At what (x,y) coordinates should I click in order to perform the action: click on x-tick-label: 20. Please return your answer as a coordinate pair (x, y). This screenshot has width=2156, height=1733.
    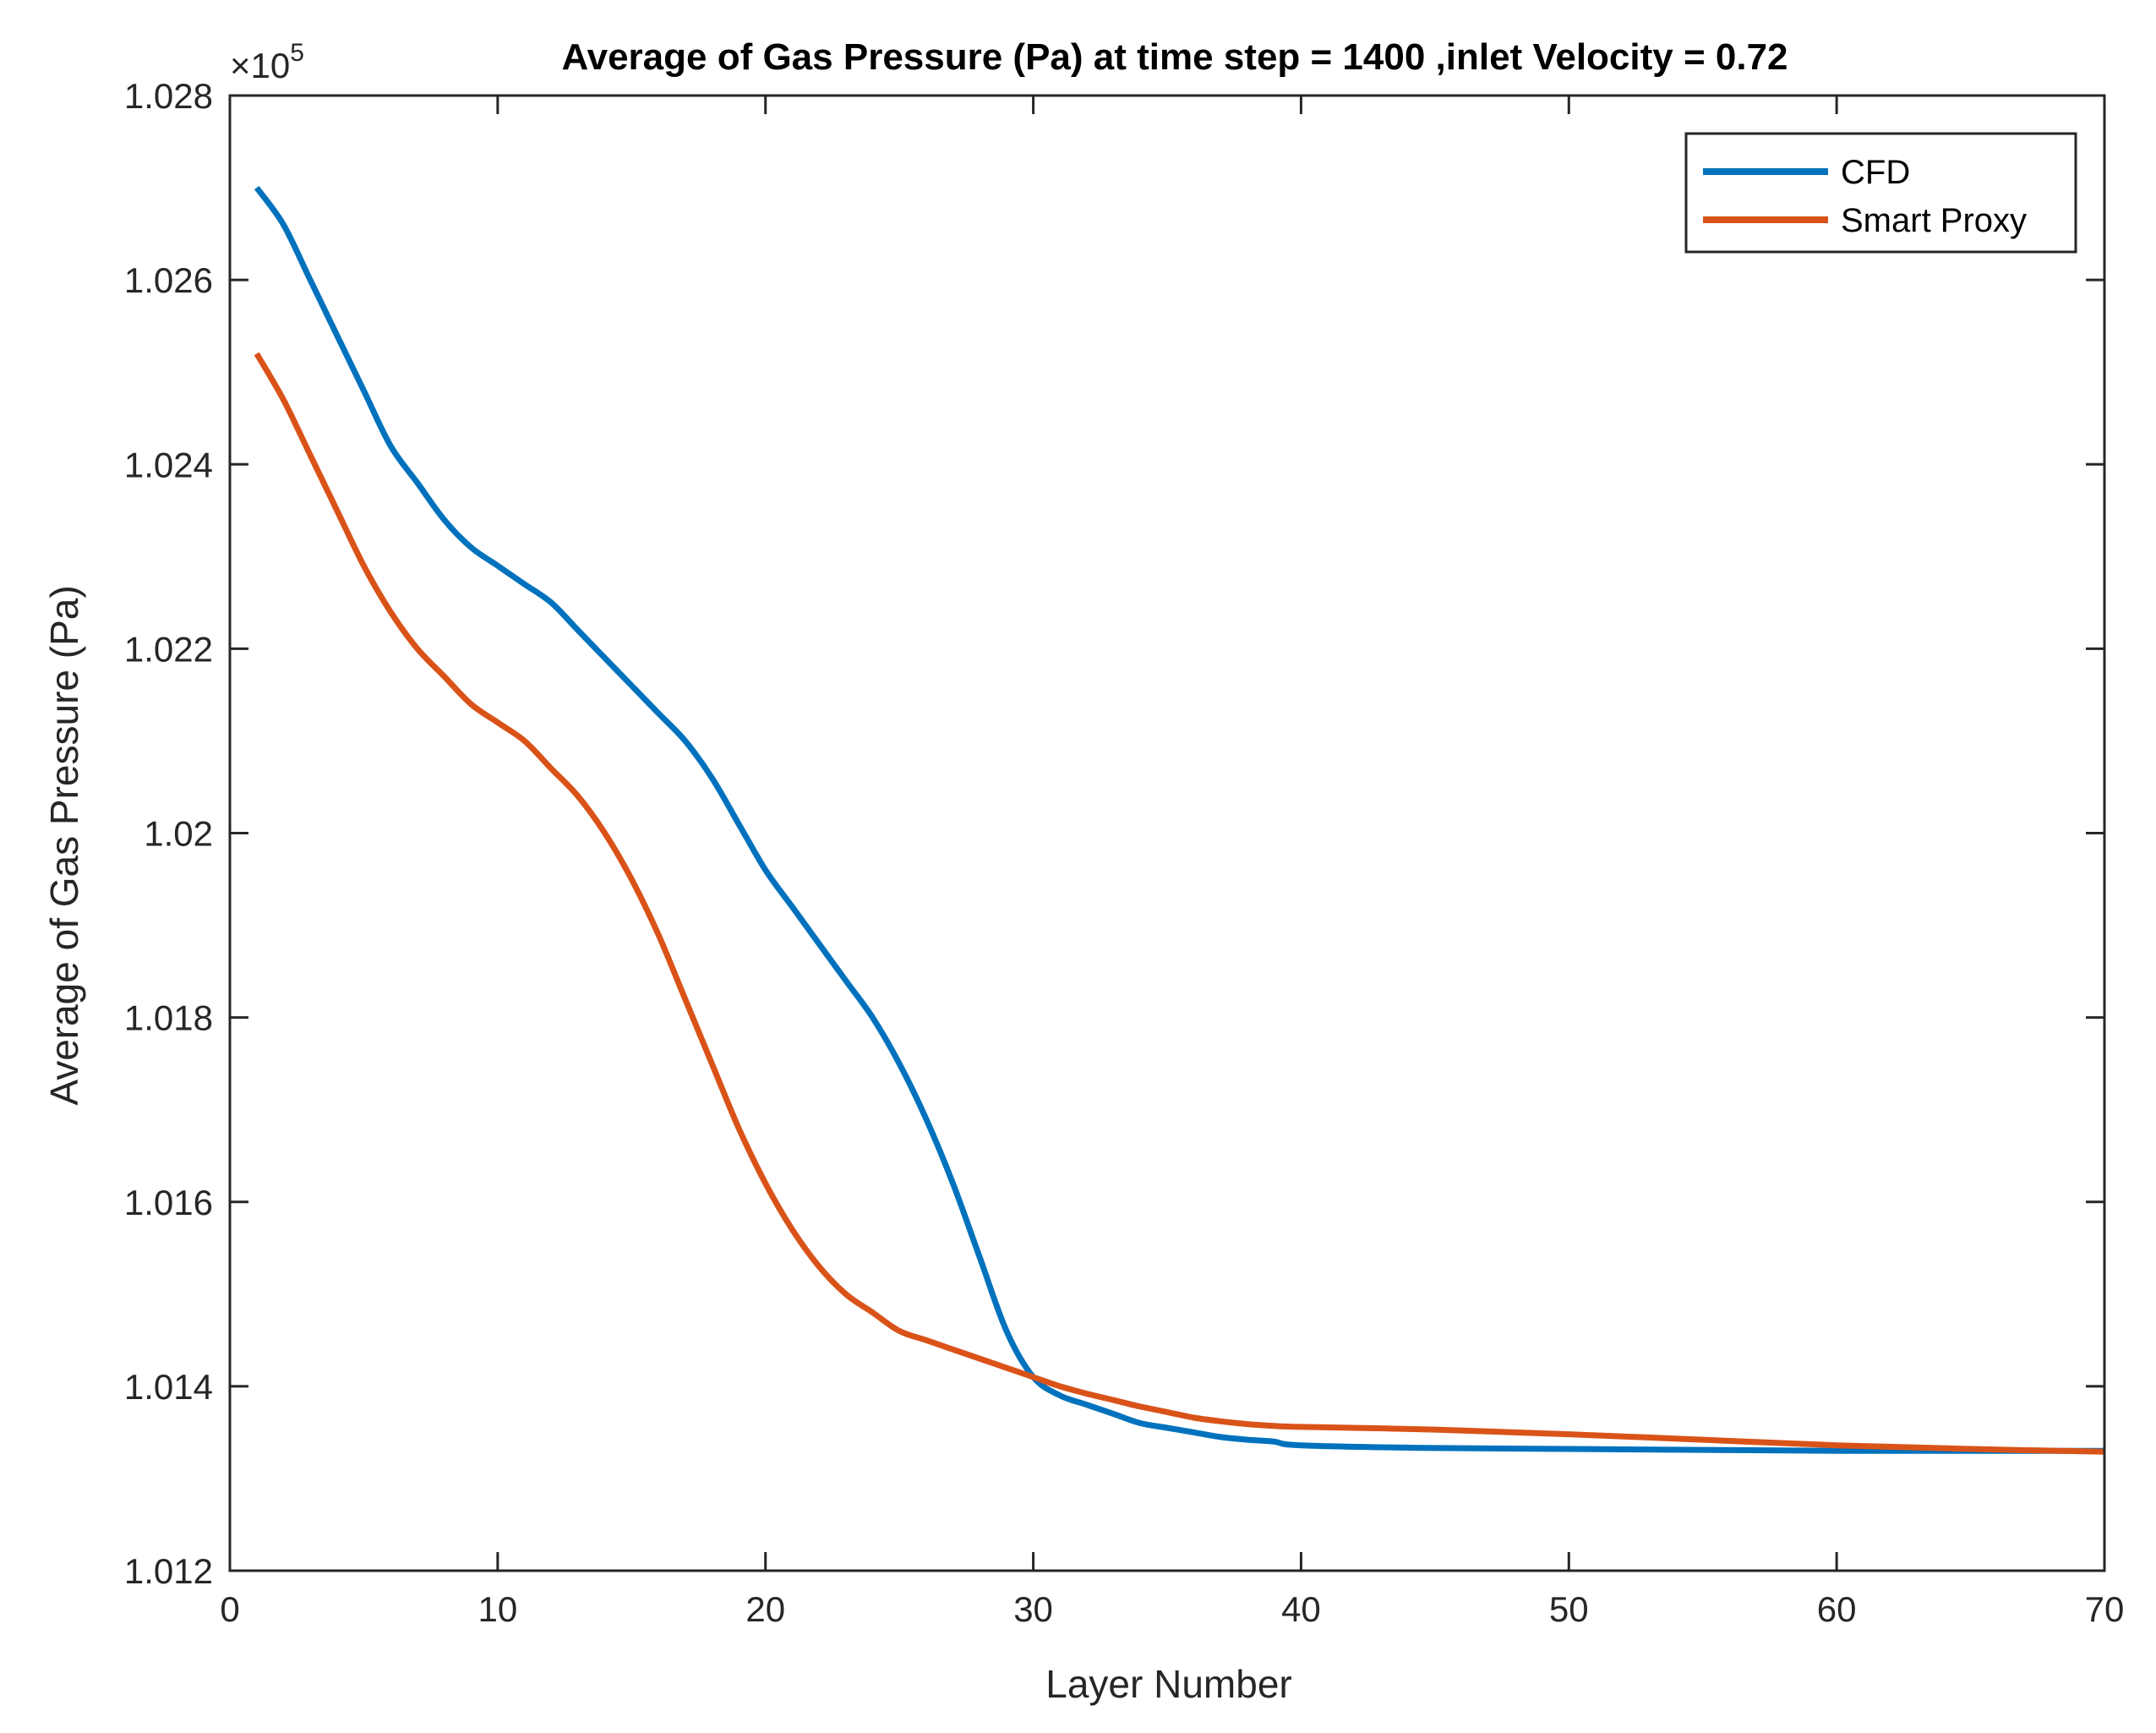
    Looking at the image, I should click on (765, 1609).